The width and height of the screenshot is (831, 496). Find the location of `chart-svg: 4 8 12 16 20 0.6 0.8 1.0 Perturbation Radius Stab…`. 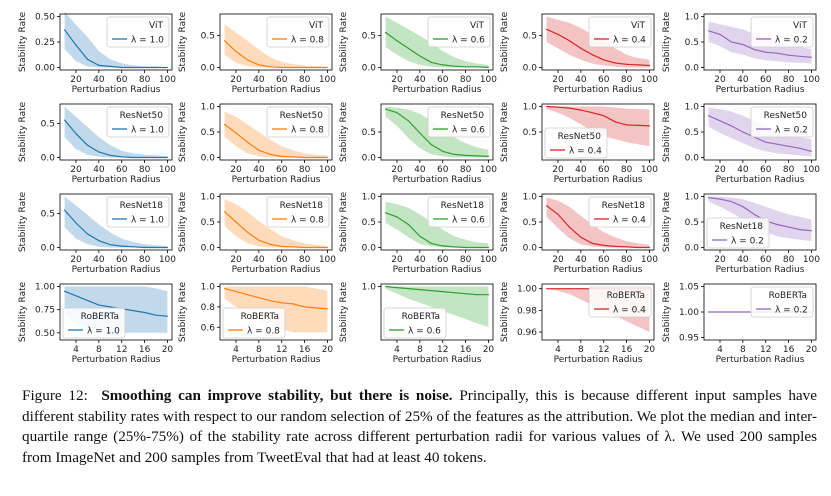

chart-svg: 4 8 12 16 20 0.6 0.8 1.0 Perturbation Radius Stab… is located at coordinates (255, 323).